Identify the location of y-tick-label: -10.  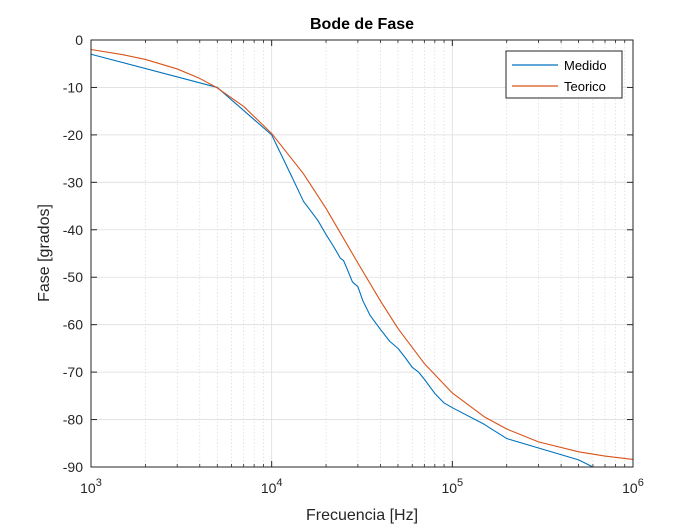
(73, 87).